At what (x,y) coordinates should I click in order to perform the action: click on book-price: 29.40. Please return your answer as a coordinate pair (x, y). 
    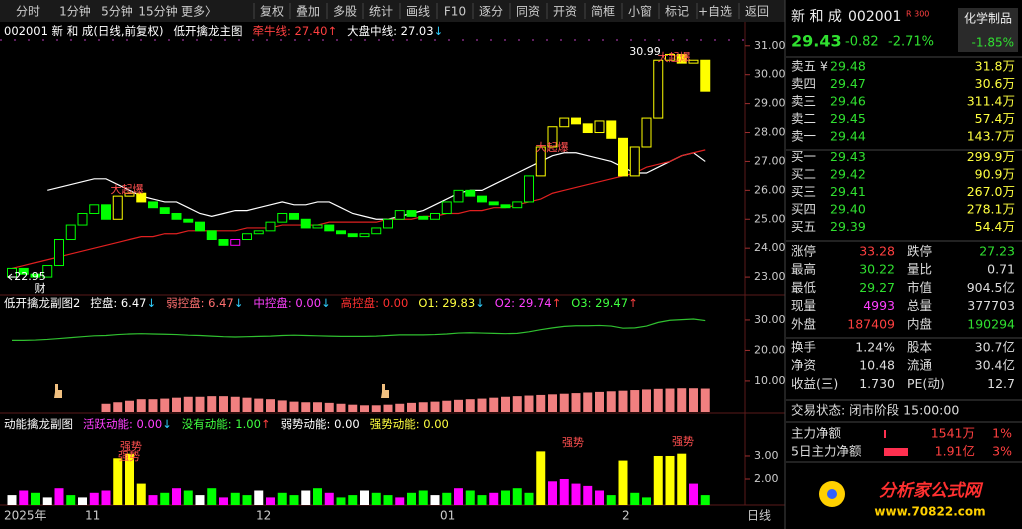
    Looking at the image, I should click on (848, 209).